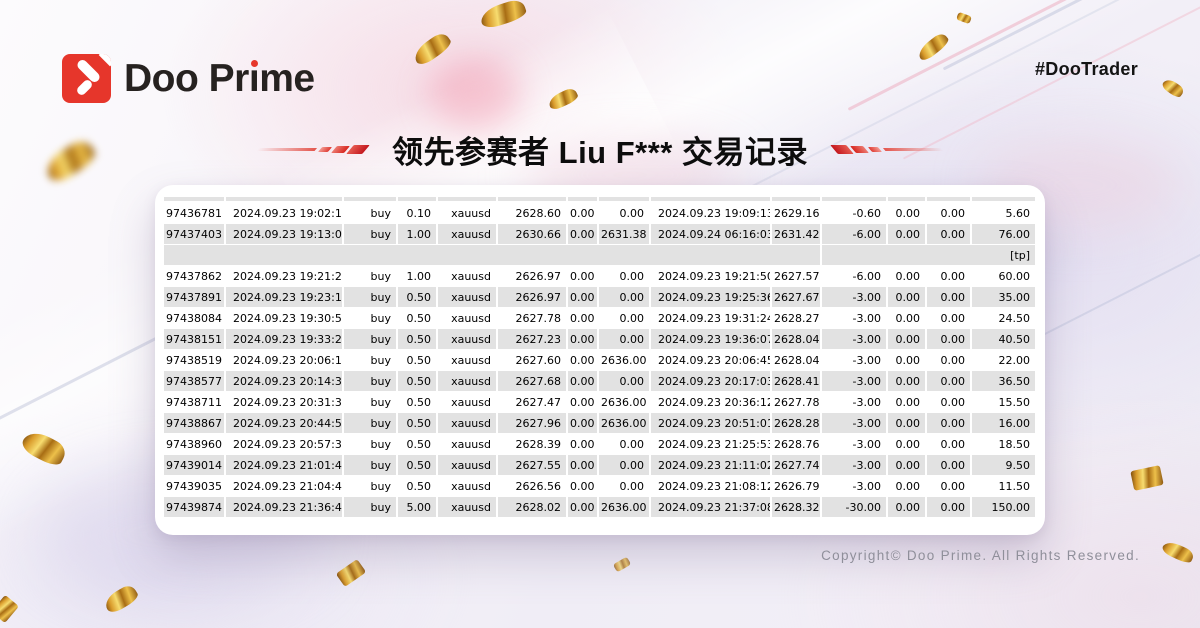 This screenshot has width=1200, height=628. I want to click on cell-open_price: 2627.96, so click(532, 423).